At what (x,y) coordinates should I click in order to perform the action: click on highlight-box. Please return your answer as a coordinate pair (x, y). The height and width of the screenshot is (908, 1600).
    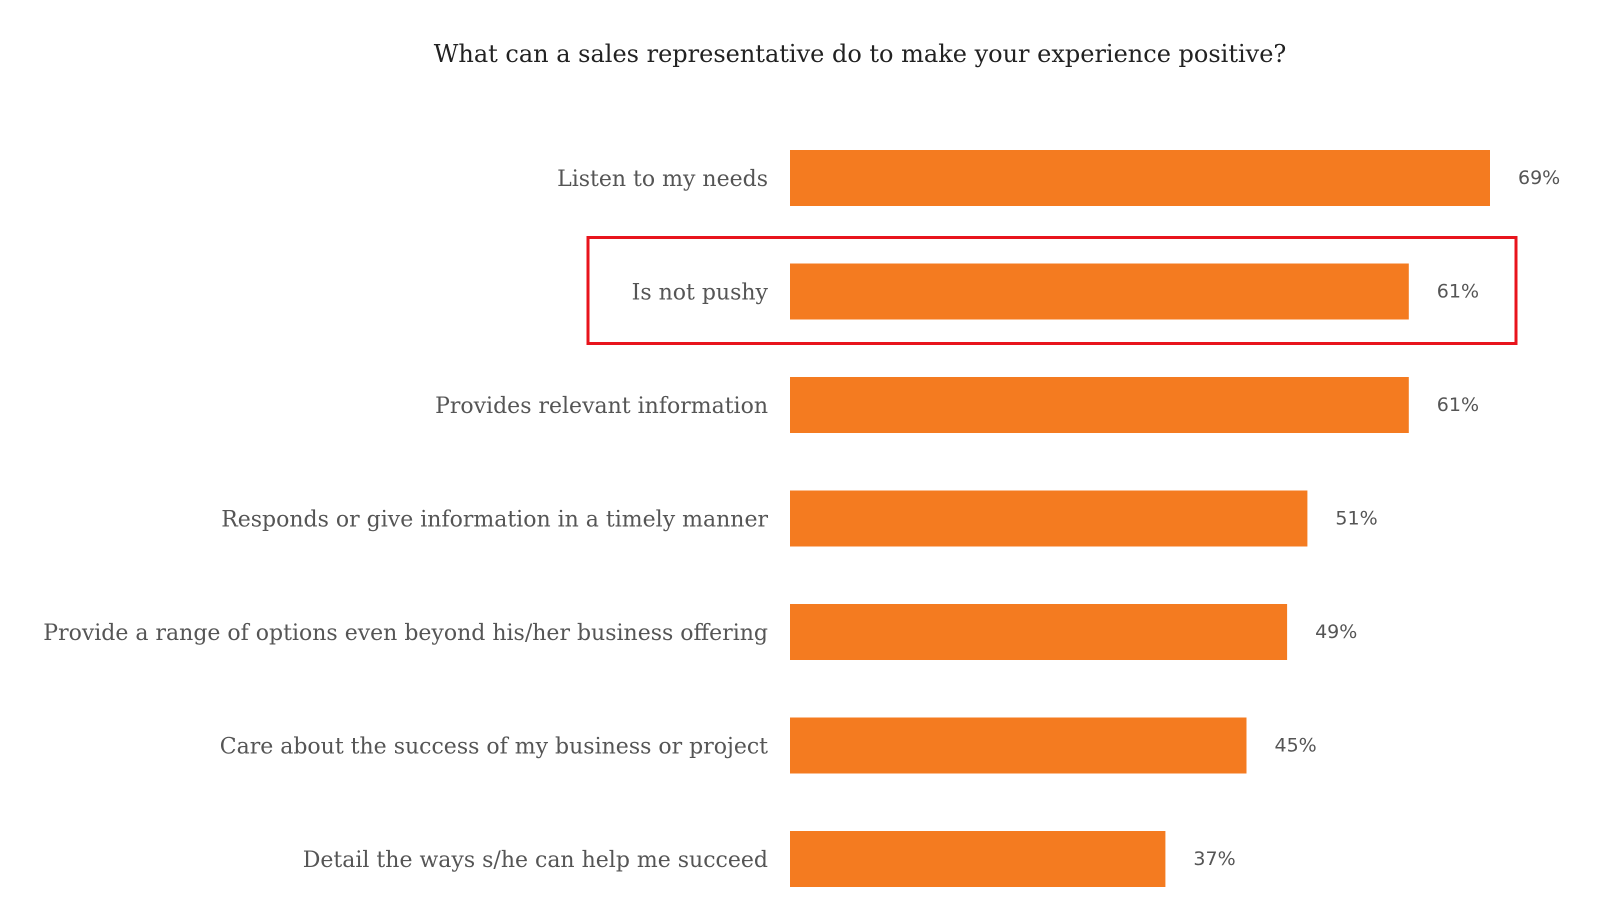
    Looking at the image, I should click on (1052, 290).